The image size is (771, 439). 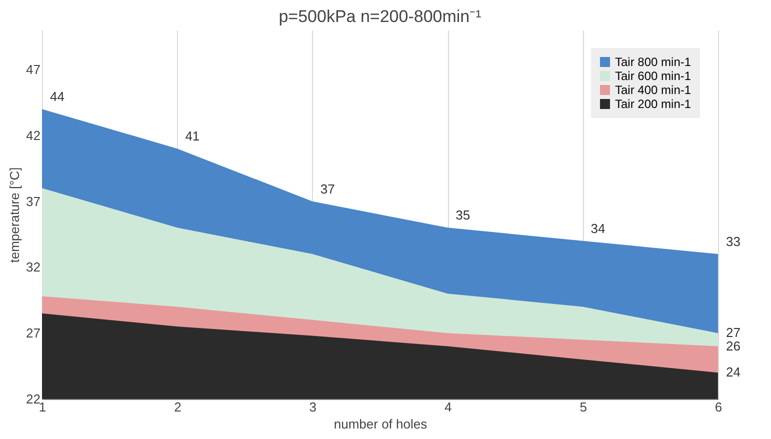 What do you see at coordinates (381, 424) in the screenshot?
I see `x-axis-title: number of holes` at bounding box center [381, 424].